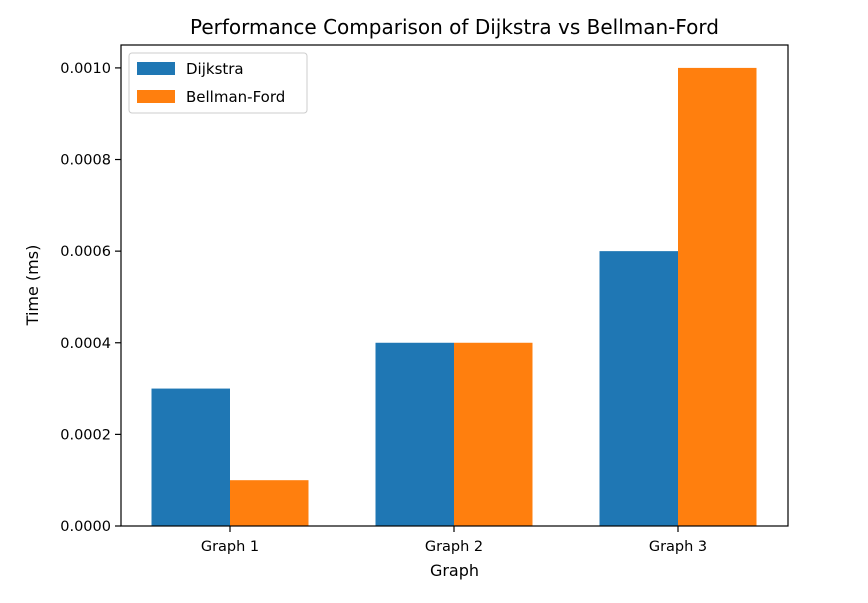  What do you see at coordinates (230, 547) in the screenshot?
I see `x-tick-label: Graph 1` at bounding box center [230, 547].